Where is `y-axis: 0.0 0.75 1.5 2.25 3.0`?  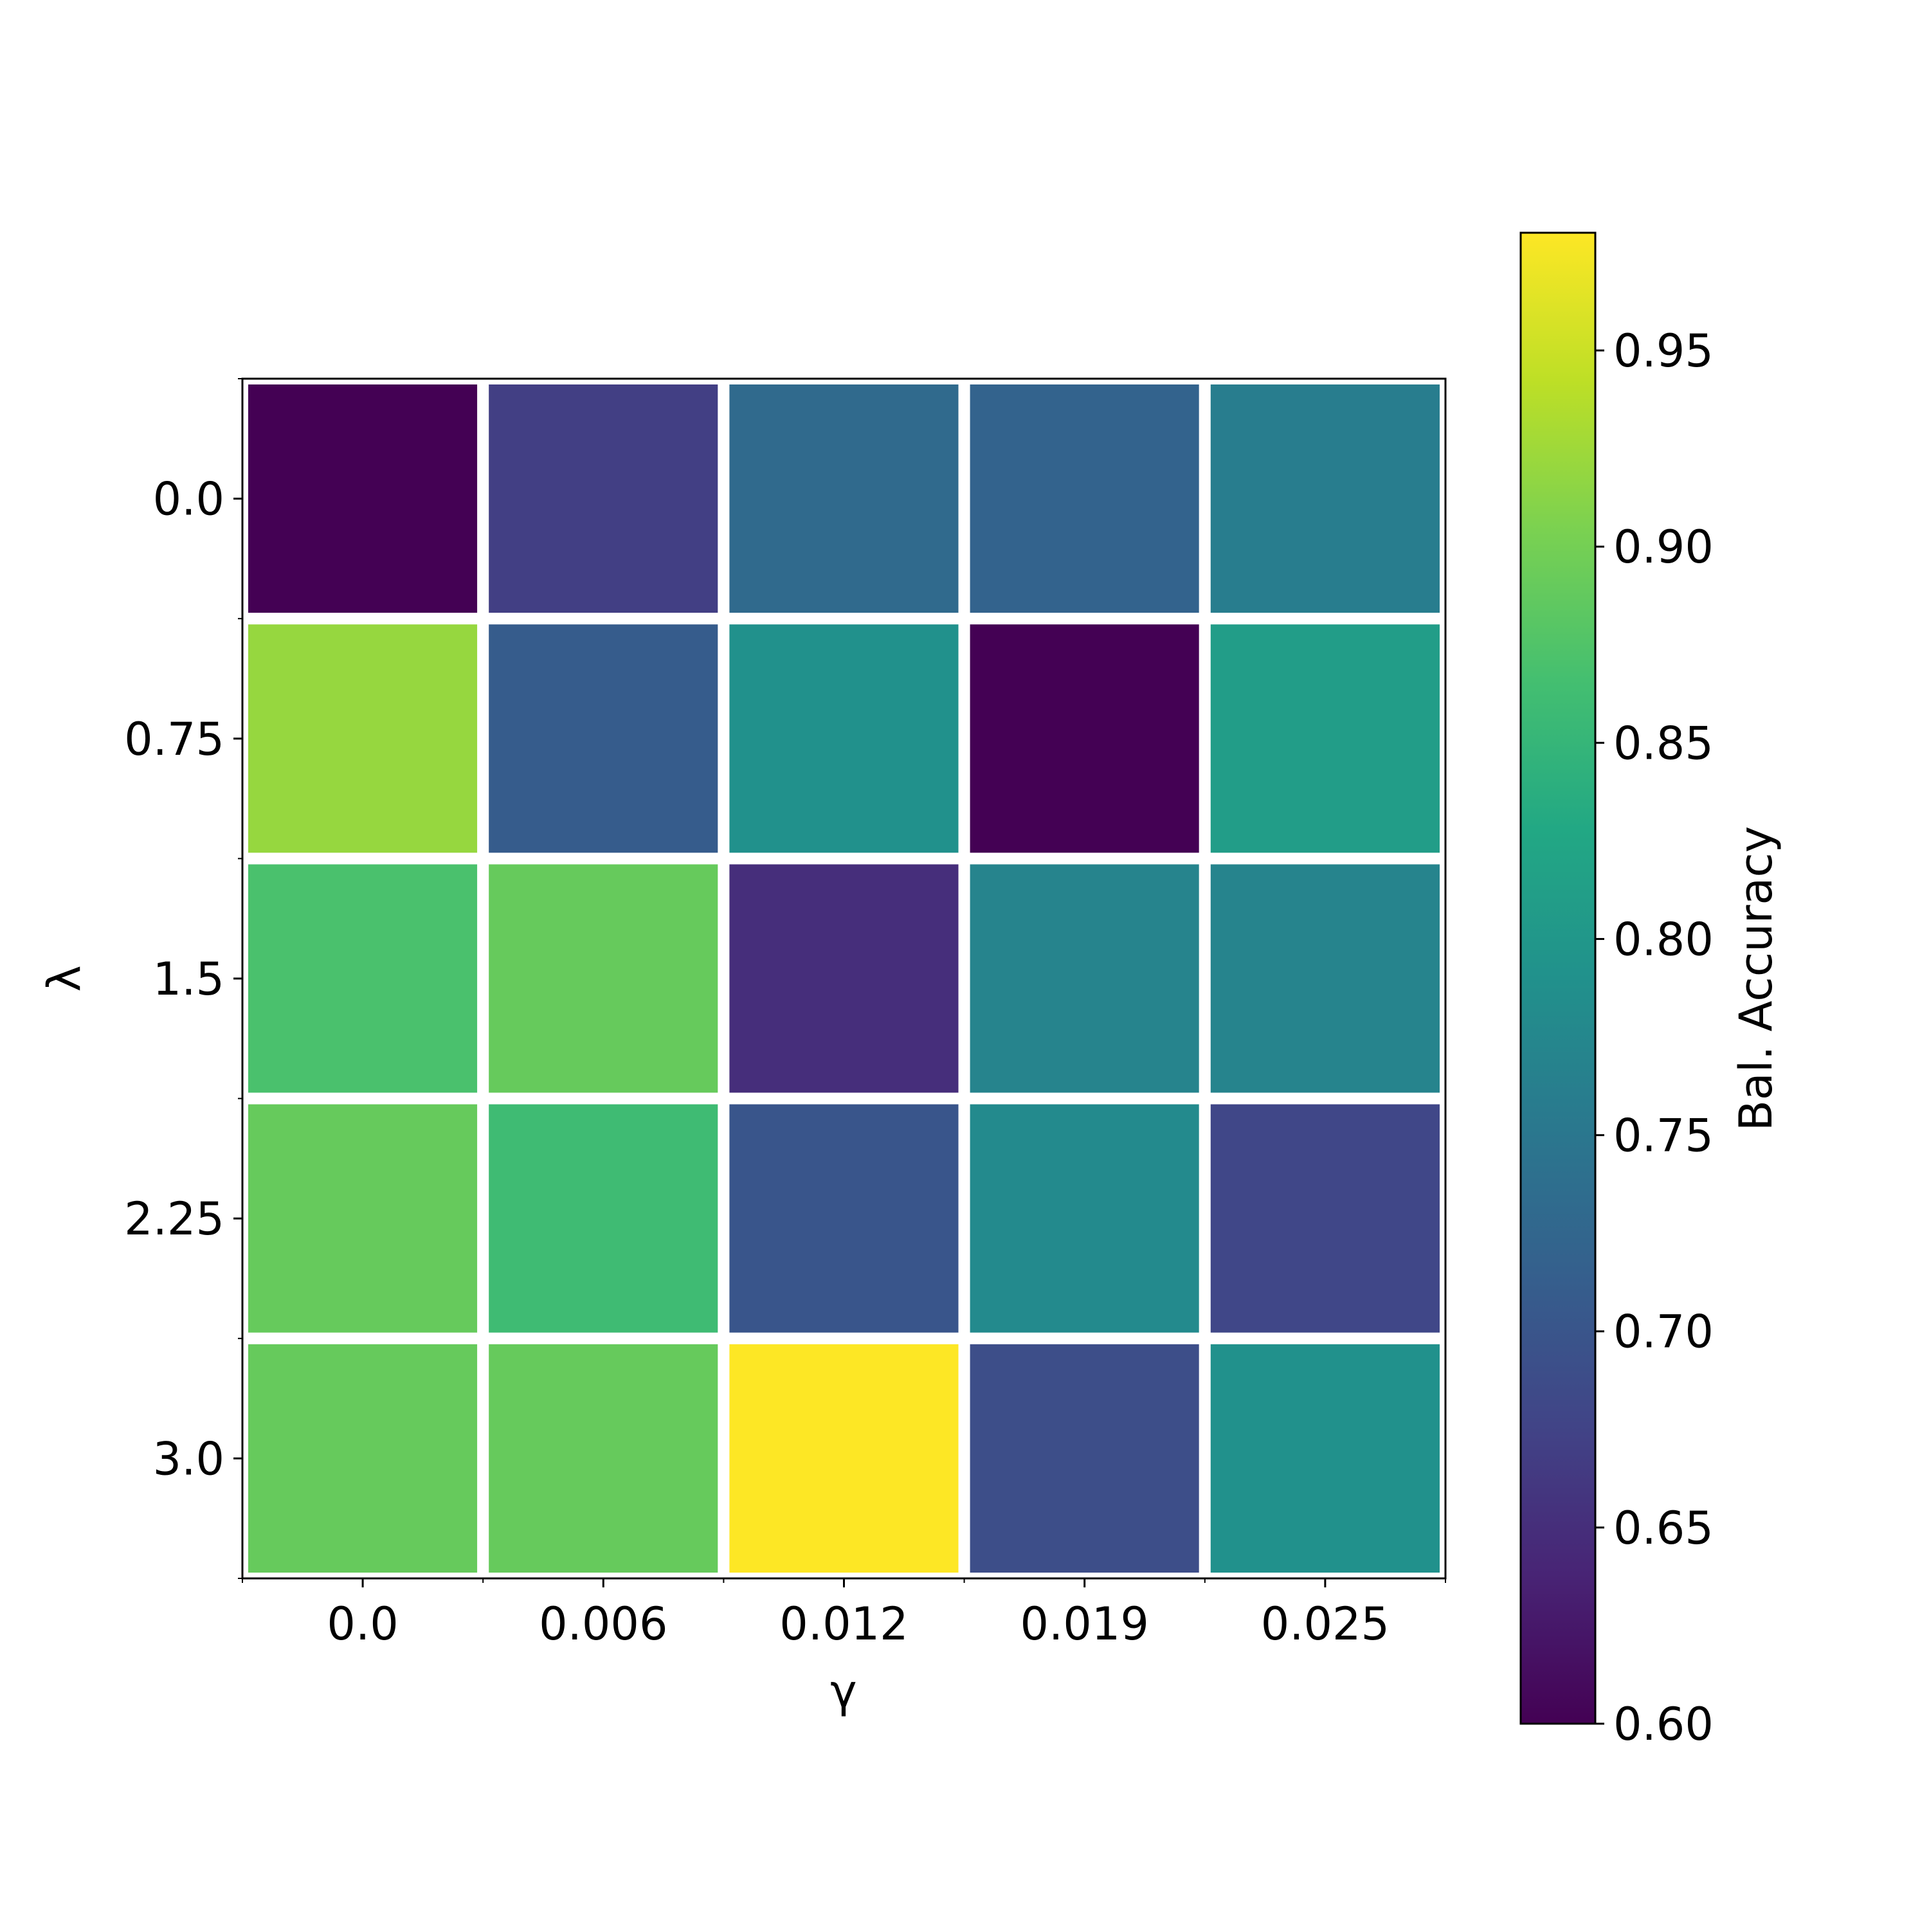
y-axis: 0.0 0.75 1.5 2.25 3.0 is located at coordinates (183, 978).